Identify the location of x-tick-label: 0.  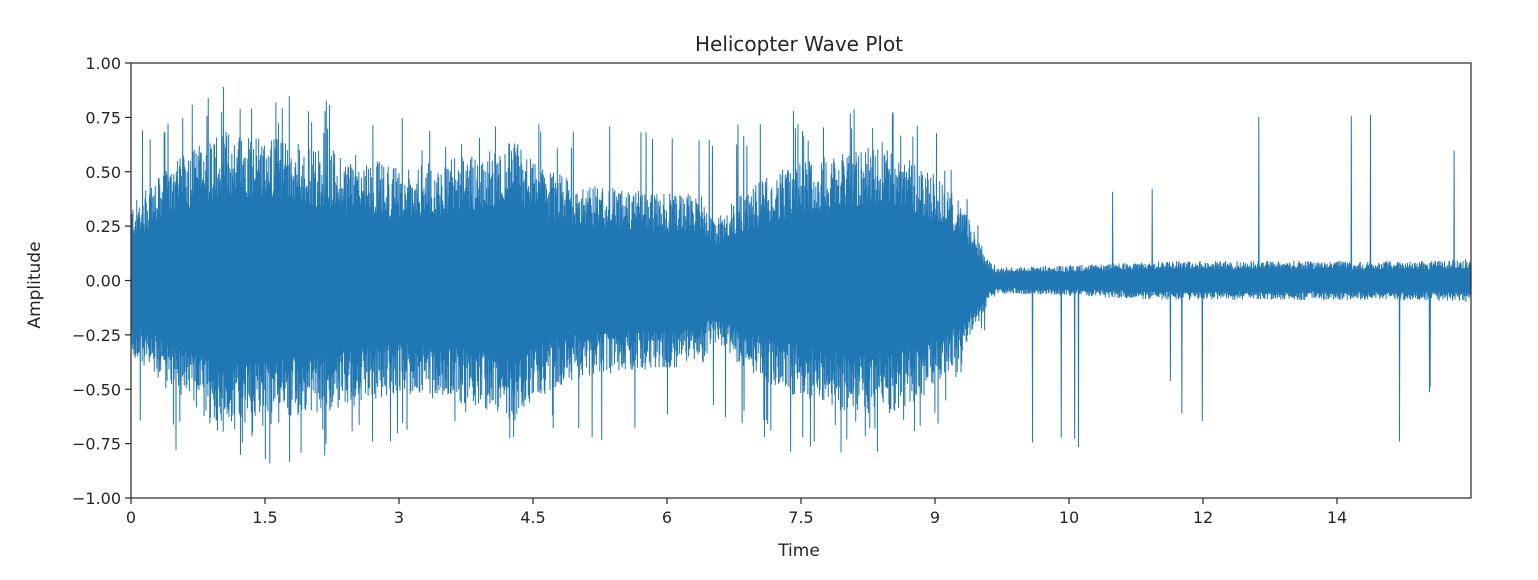
(131, 517).